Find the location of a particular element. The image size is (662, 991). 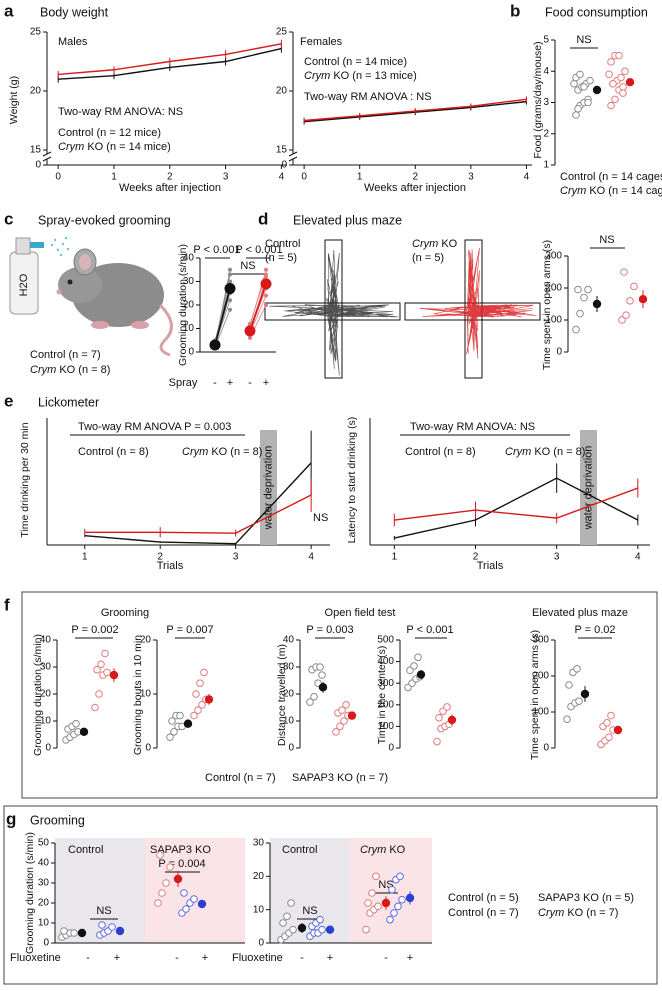

y-axis-label: Grooming duration (s/min) is located at coordinates (38, 695).